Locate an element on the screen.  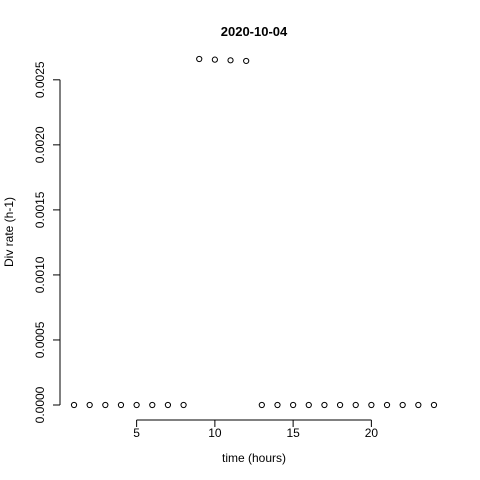
chart-title: 2020-10-04 is located at coordinates (254, 31).